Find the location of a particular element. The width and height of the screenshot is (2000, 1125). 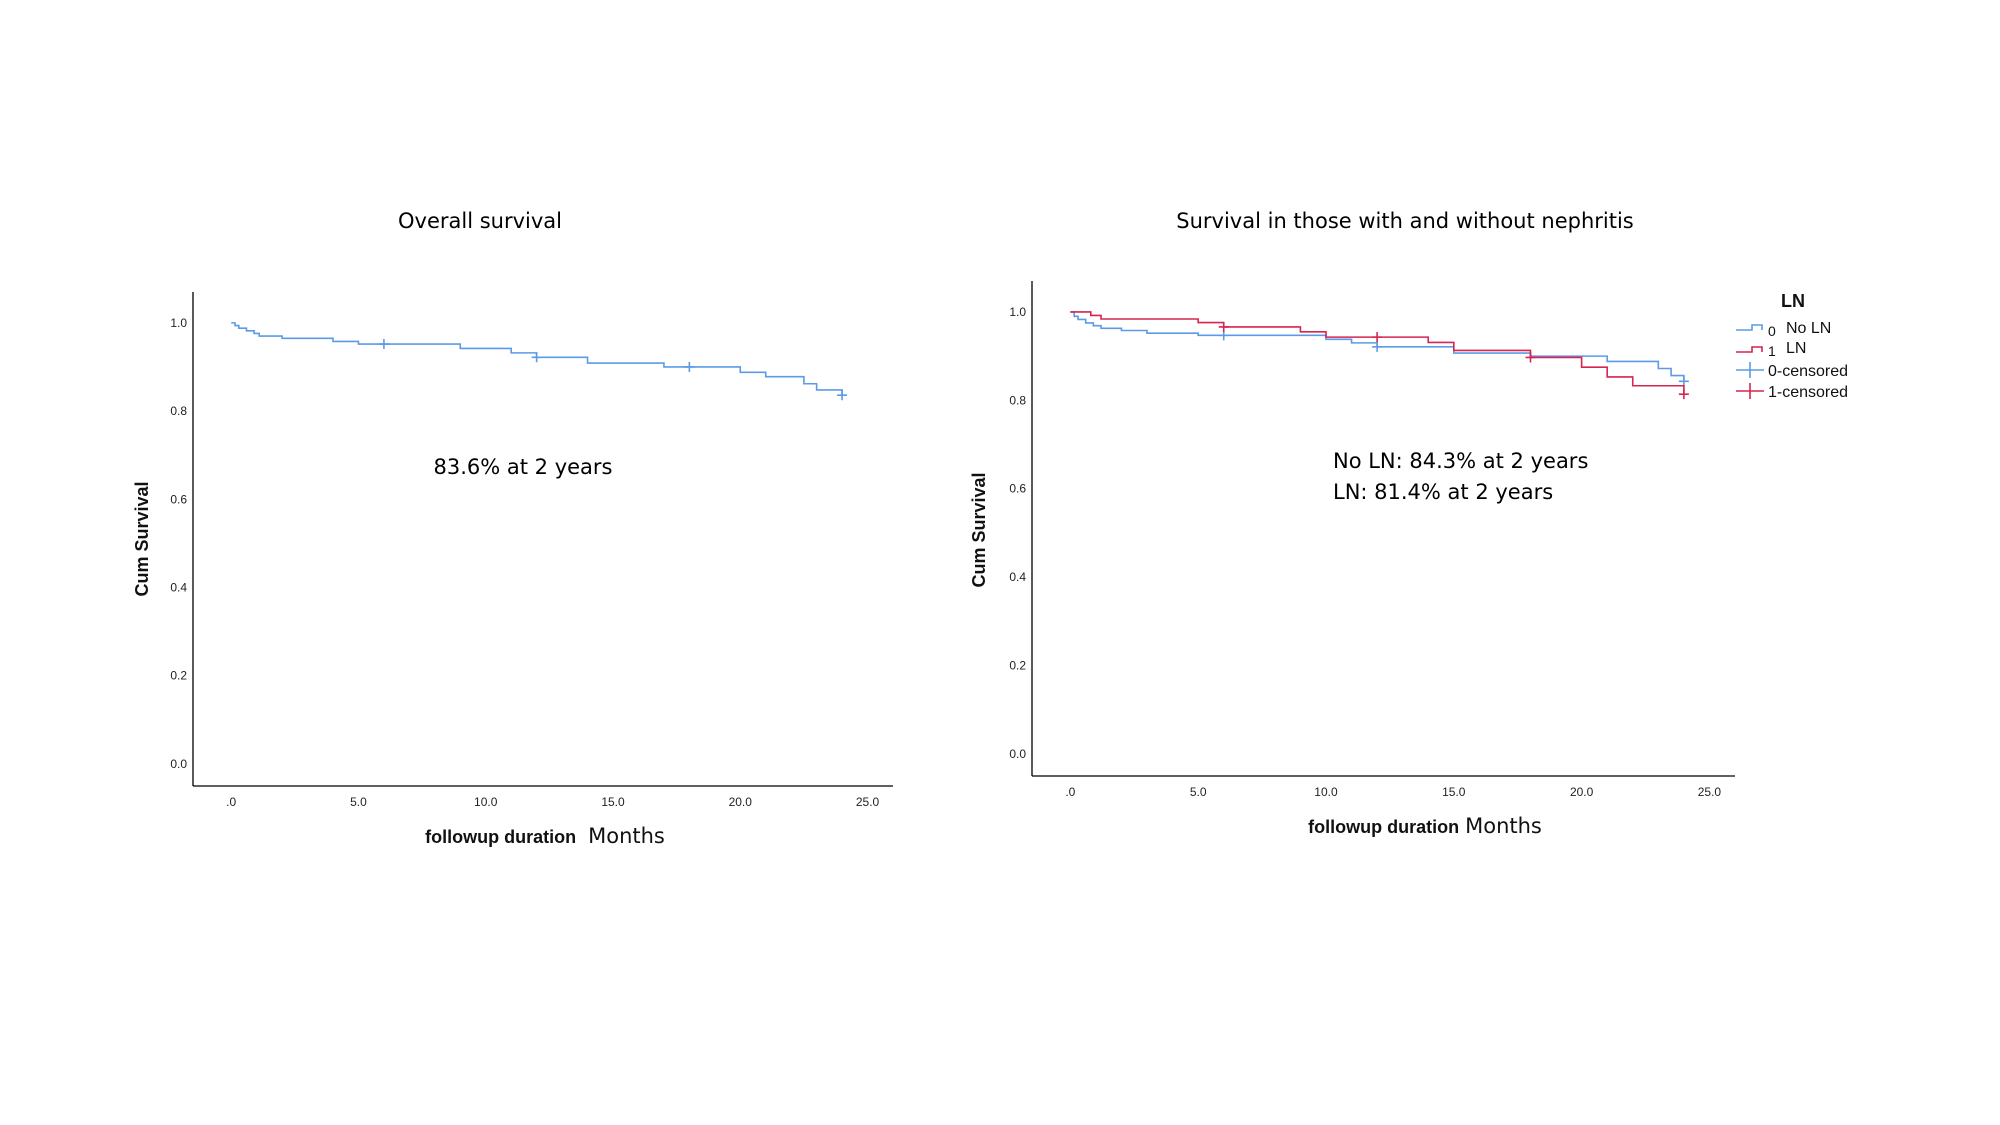

survival-annotation: 83.6% at 2 years is located at coordinates (523, 467).